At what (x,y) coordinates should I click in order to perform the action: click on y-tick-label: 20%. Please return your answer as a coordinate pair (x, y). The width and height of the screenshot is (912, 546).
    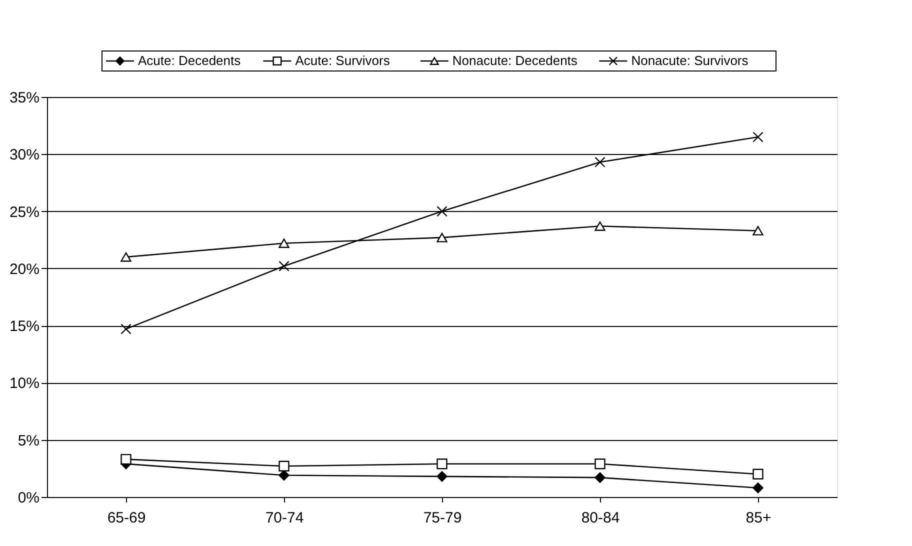
    Looking at the image, I should click on (24, 269).